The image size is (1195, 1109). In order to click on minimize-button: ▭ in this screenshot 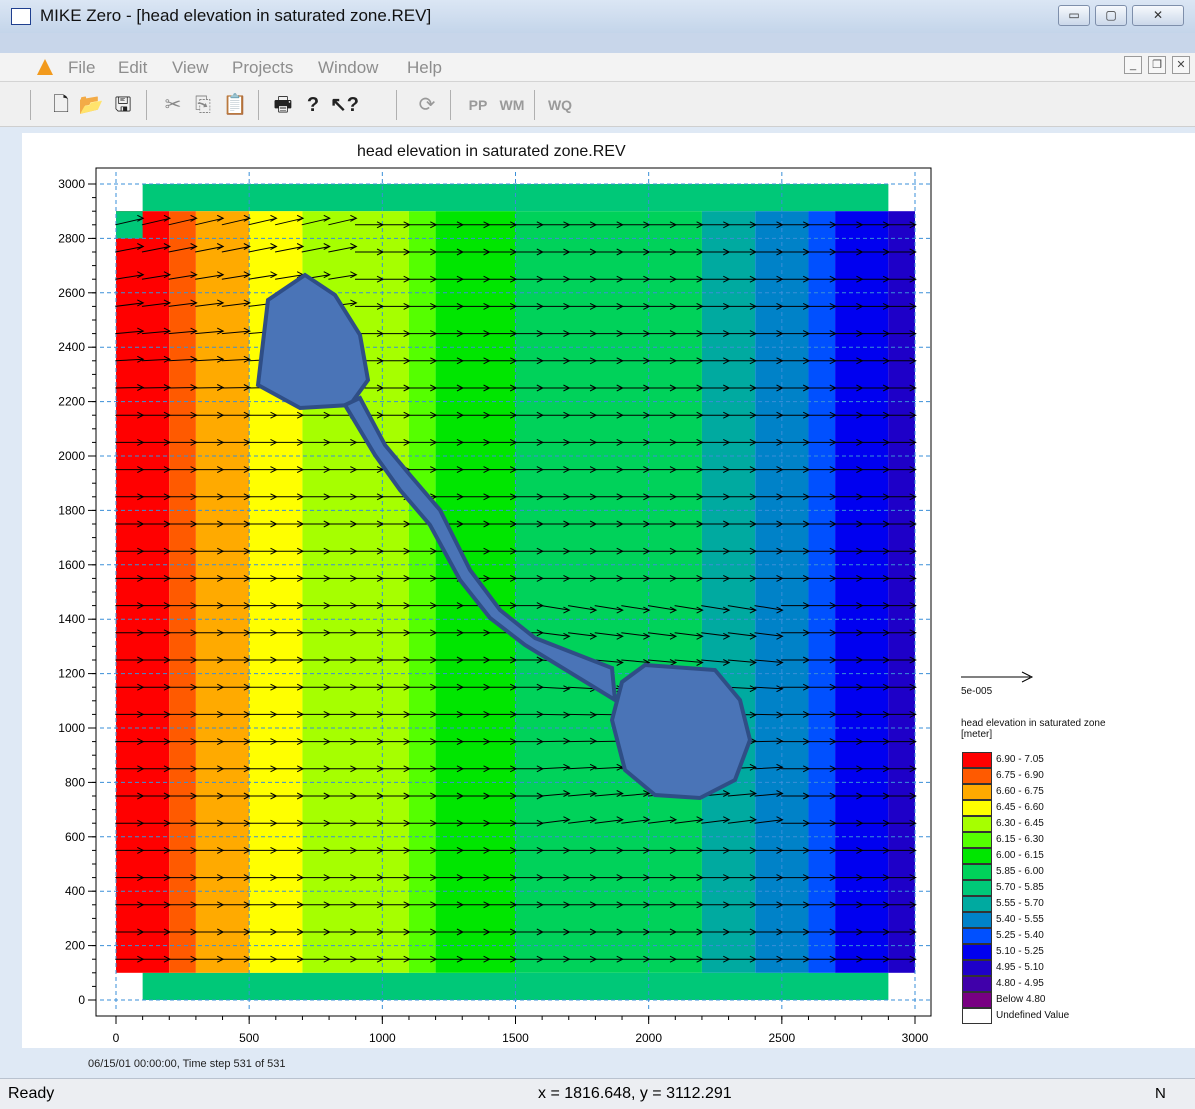, I will do `click(1074, 15)`.